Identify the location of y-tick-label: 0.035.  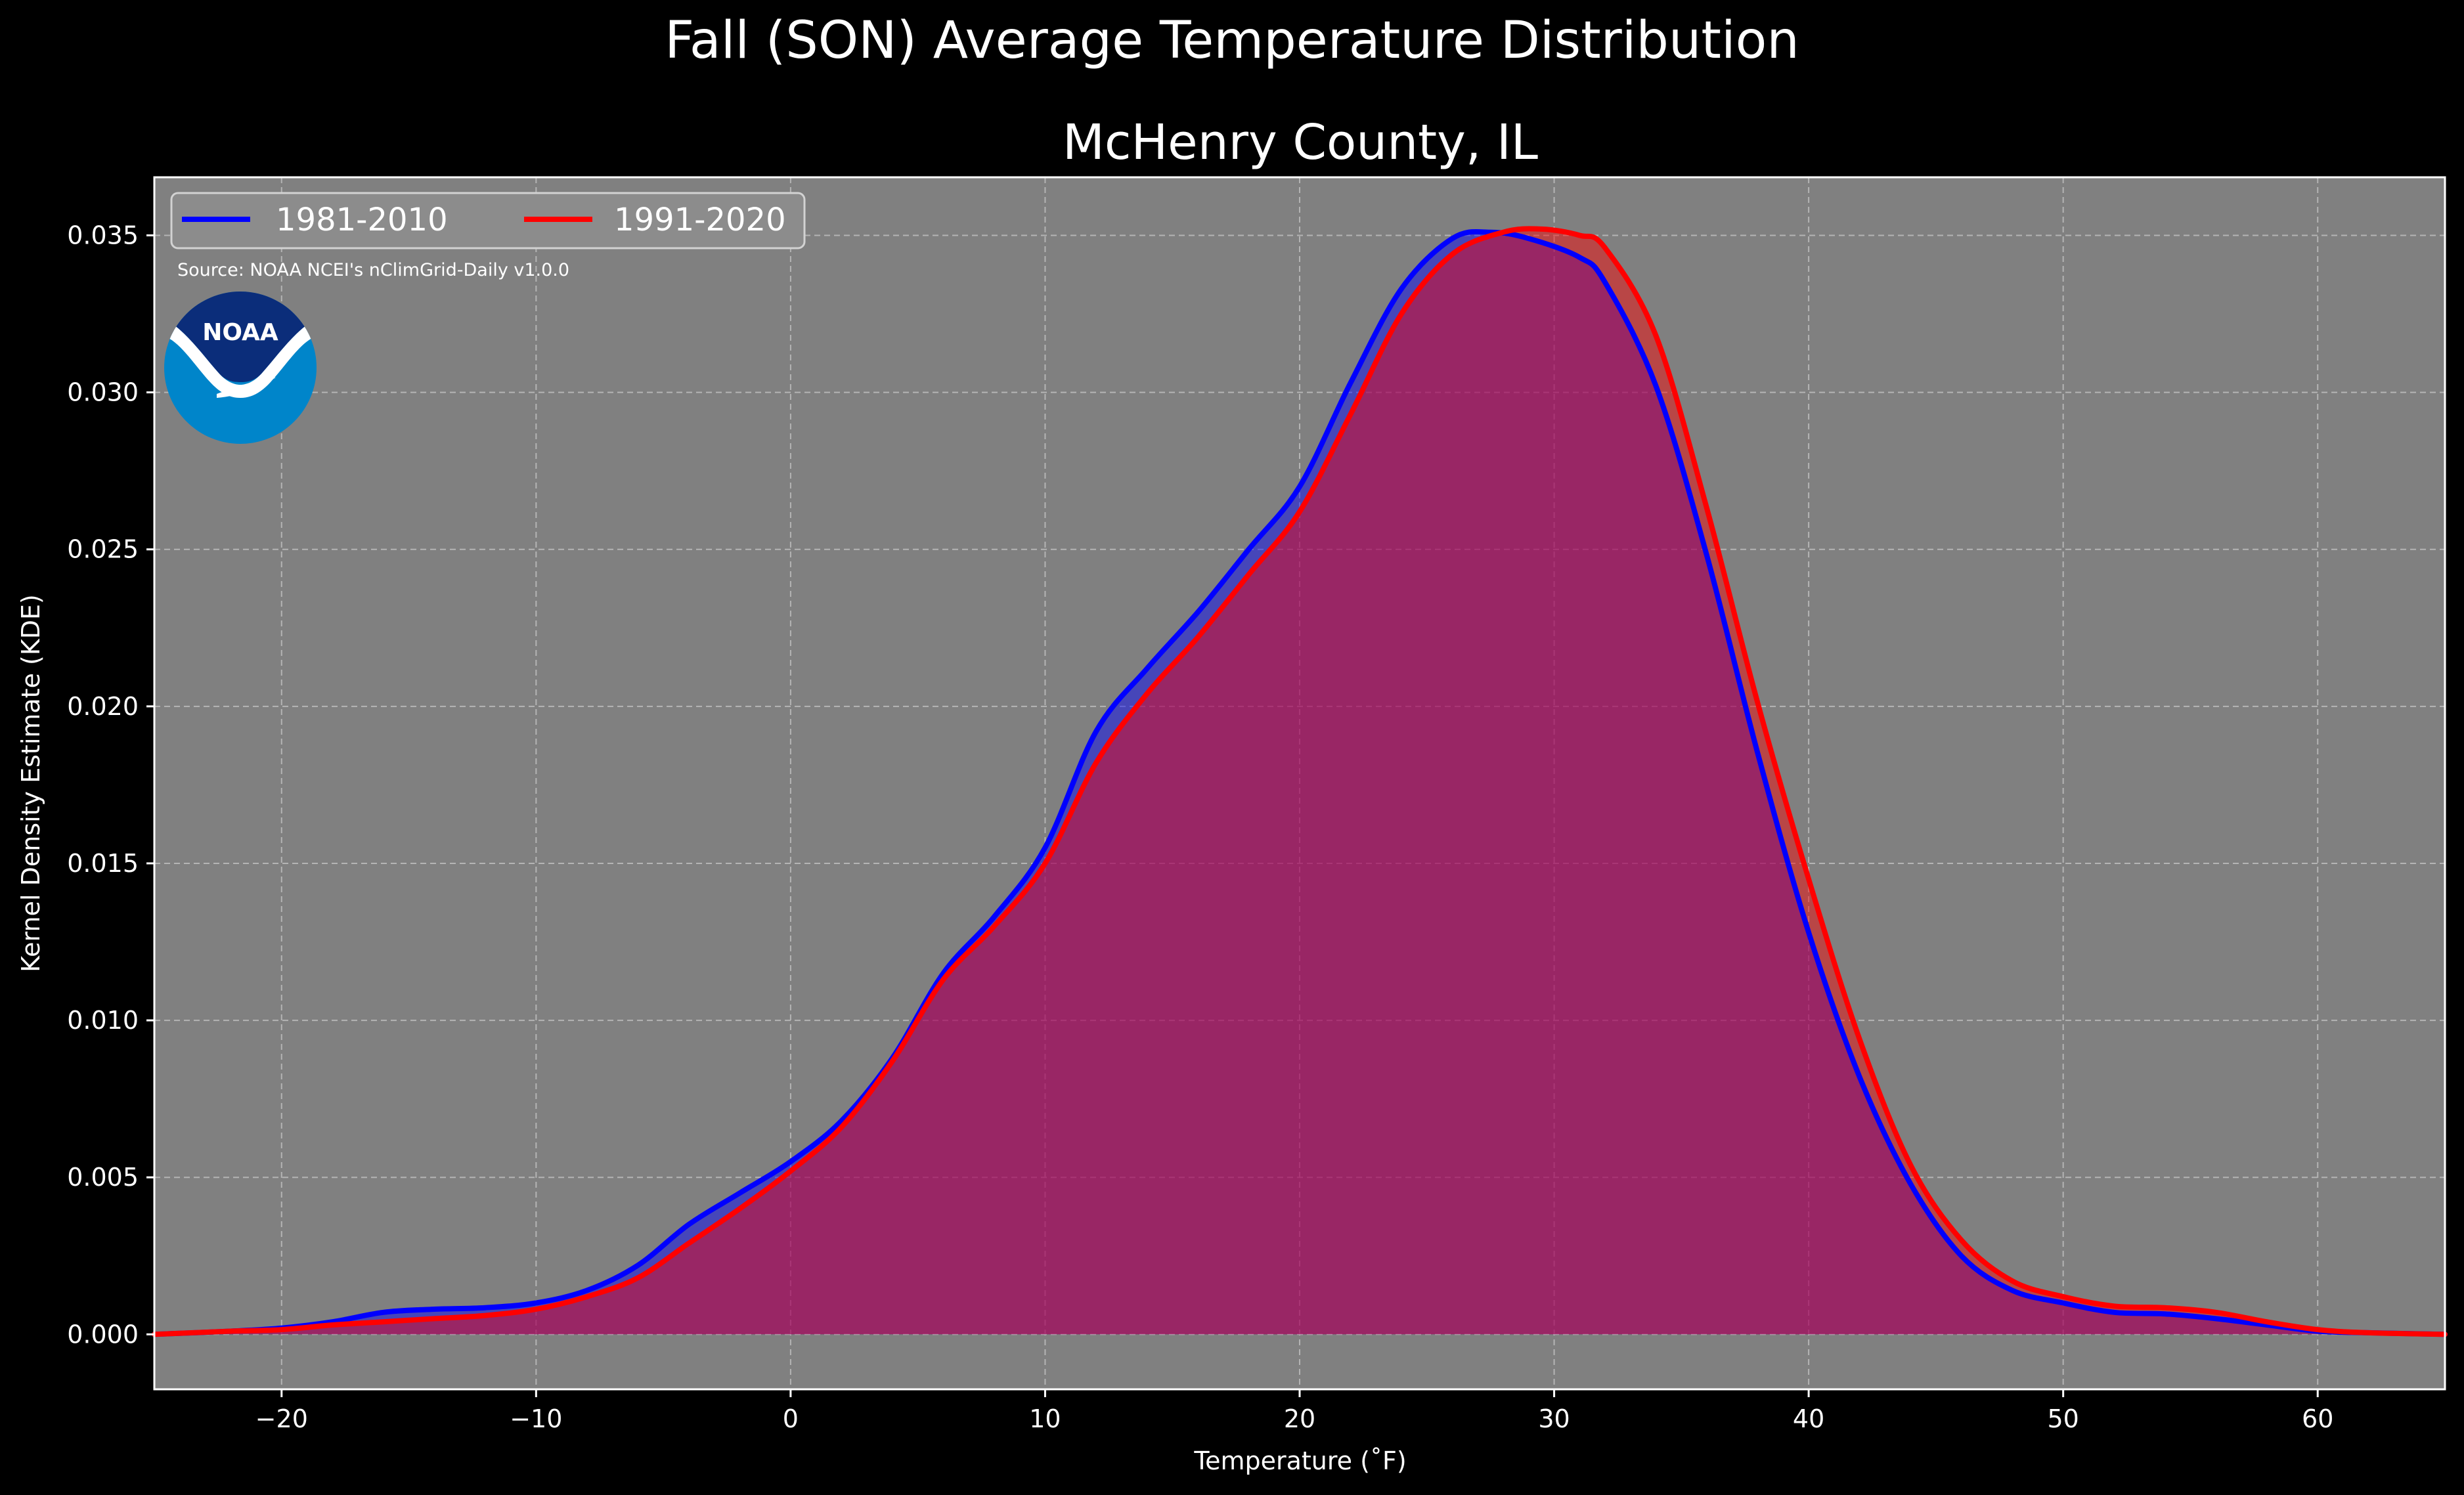
(103, 235).